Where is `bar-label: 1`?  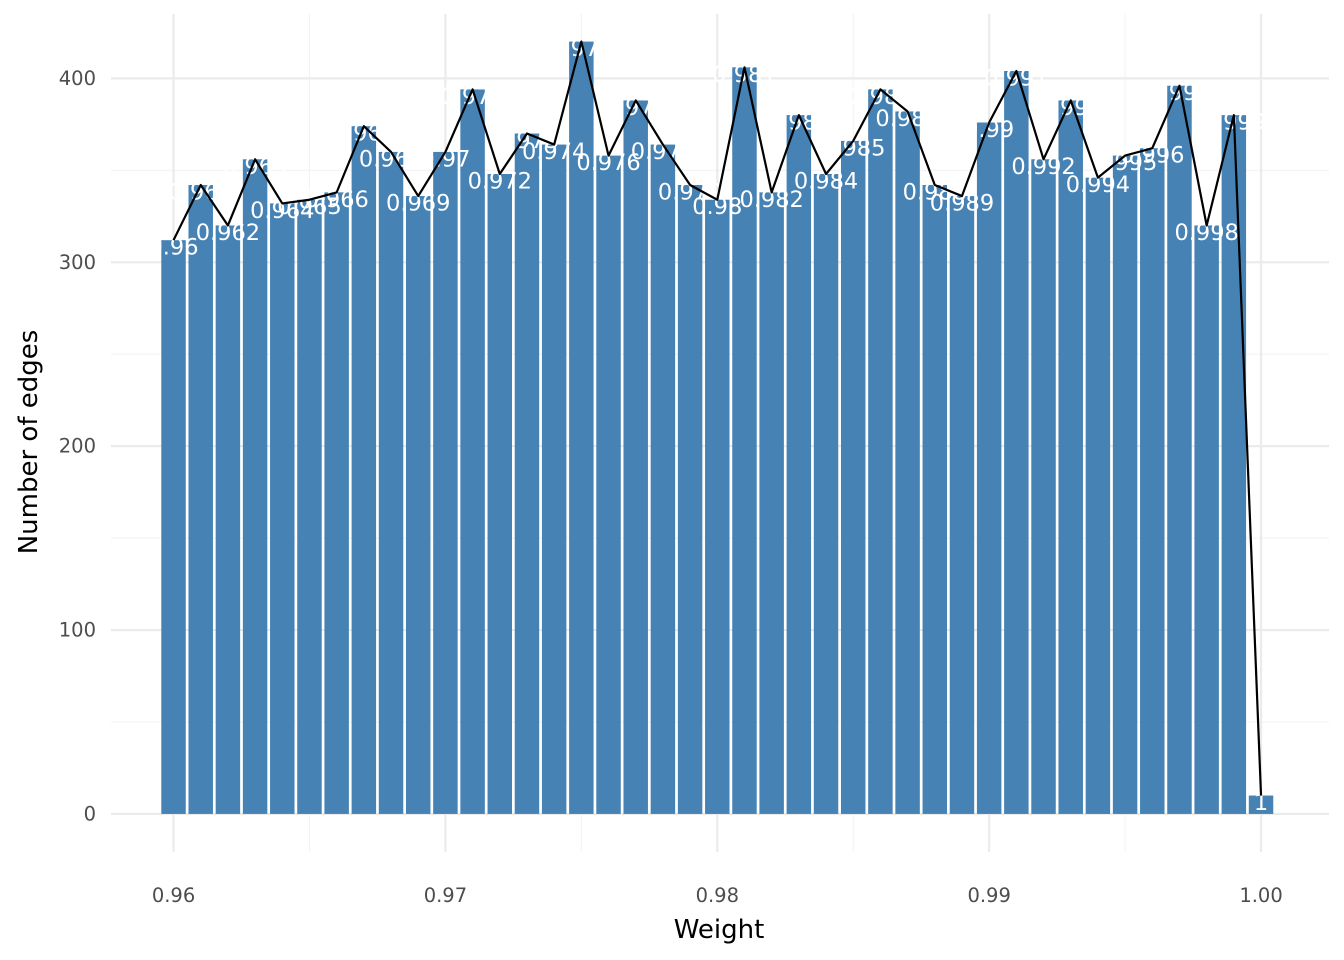
bar-label: 1 is located at coordinates (1261, 803).